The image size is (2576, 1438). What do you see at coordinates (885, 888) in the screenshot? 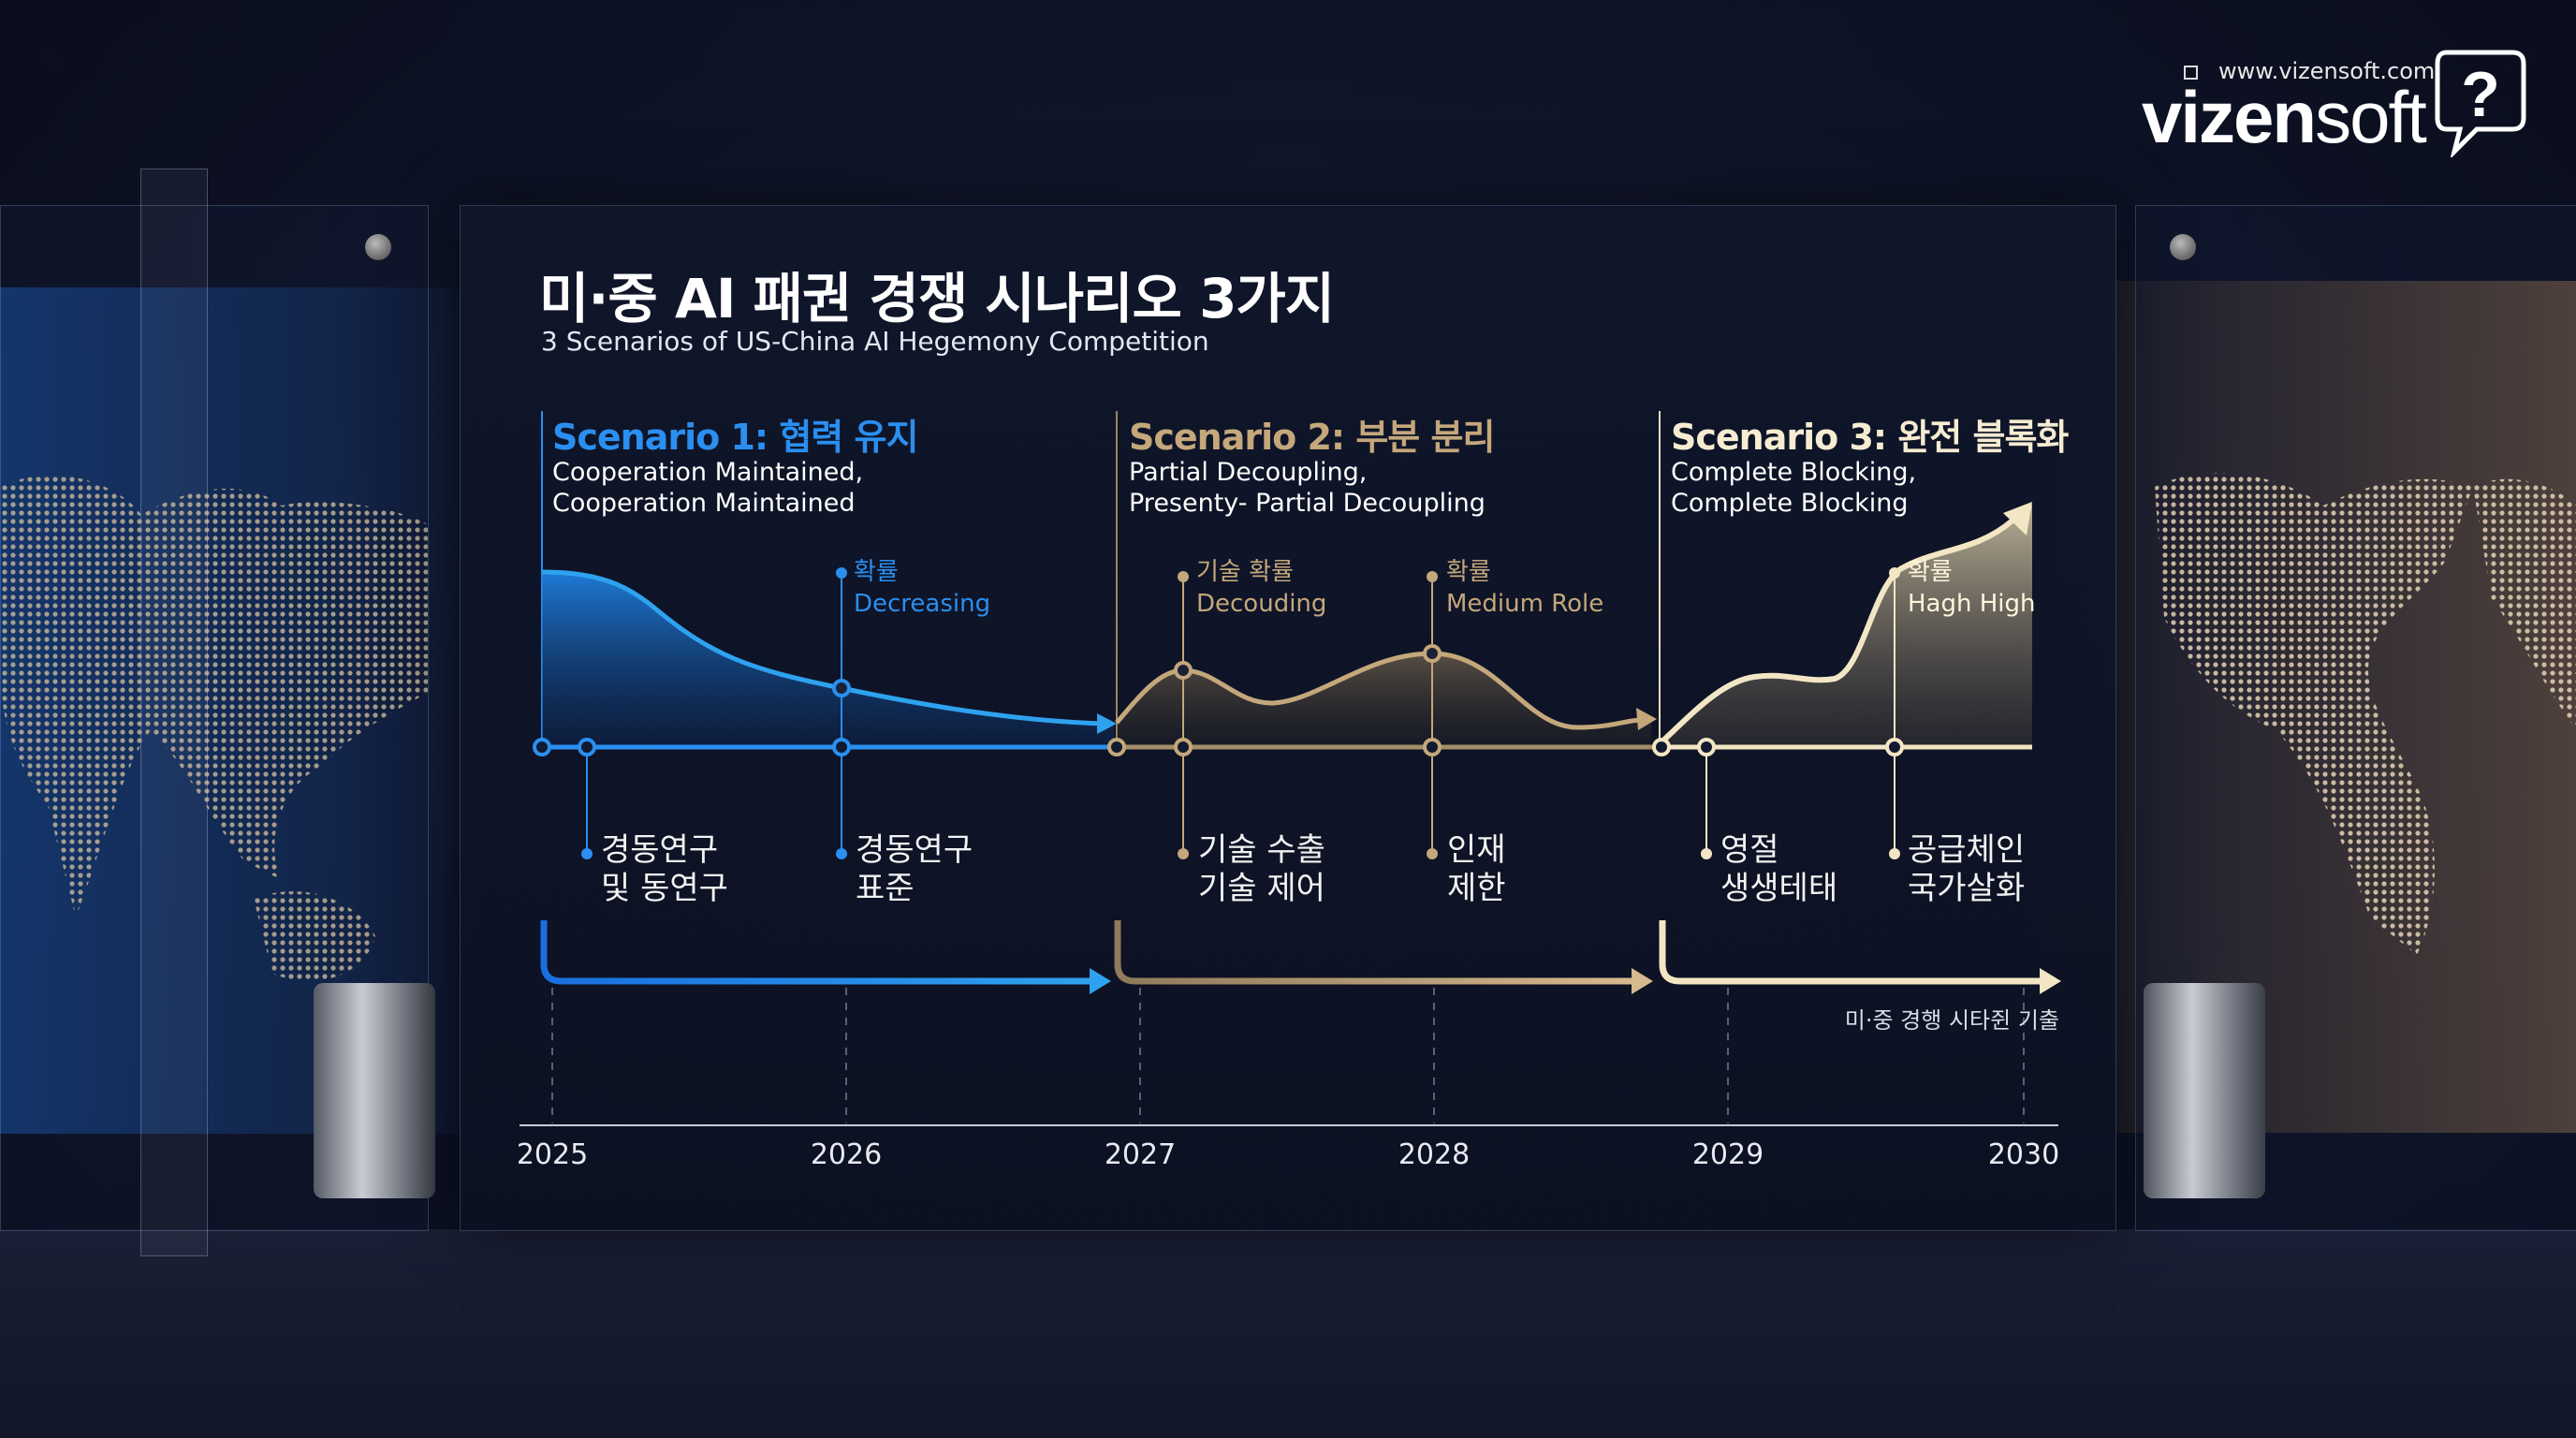
I see `event-line: 표준` at bounding box center [885, 888].